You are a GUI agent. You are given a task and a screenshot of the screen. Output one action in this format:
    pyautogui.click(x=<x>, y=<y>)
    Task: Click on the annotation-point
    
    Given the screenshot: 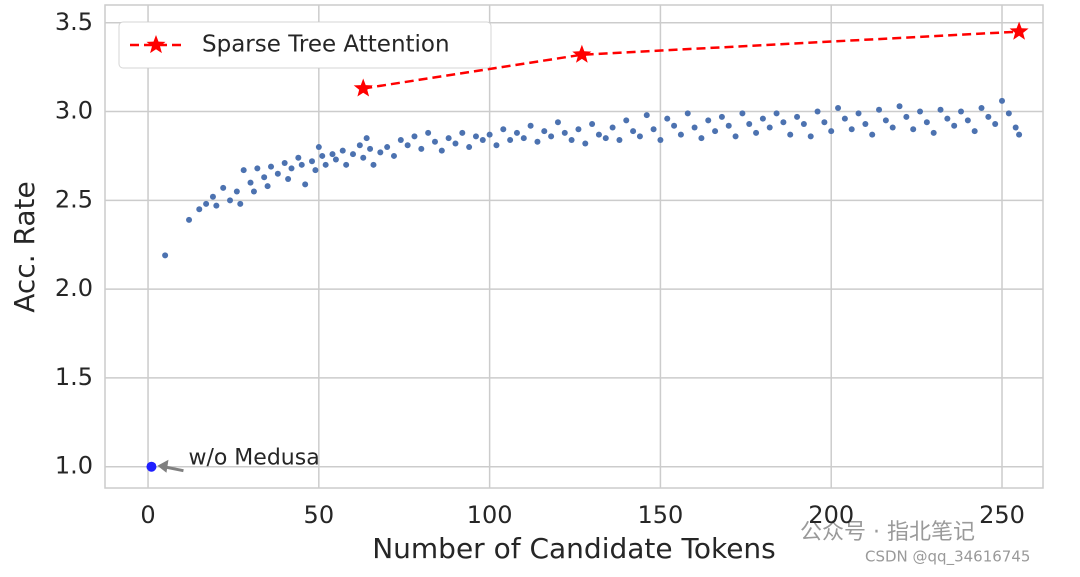 What is the action you would take?
    pyautogui.click(x=151, y=466)
    